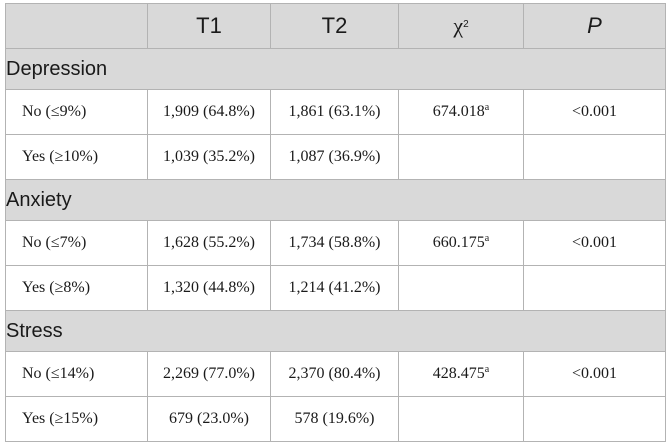  Describe the element at coordinates (594, 26) in the screenshot. I see `header-p: P` at that location.